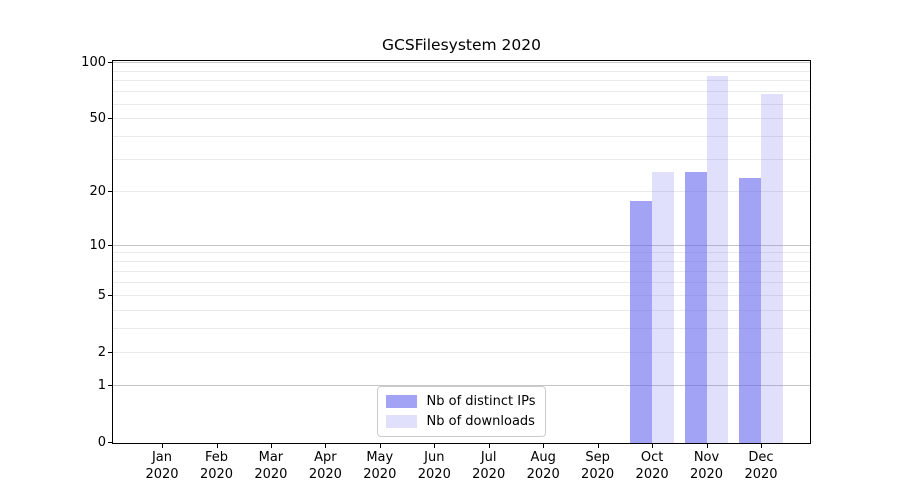 The width and height of the screenshot is (900, 500). I want to click on x-tick-mark-oct, so click(653, 446).